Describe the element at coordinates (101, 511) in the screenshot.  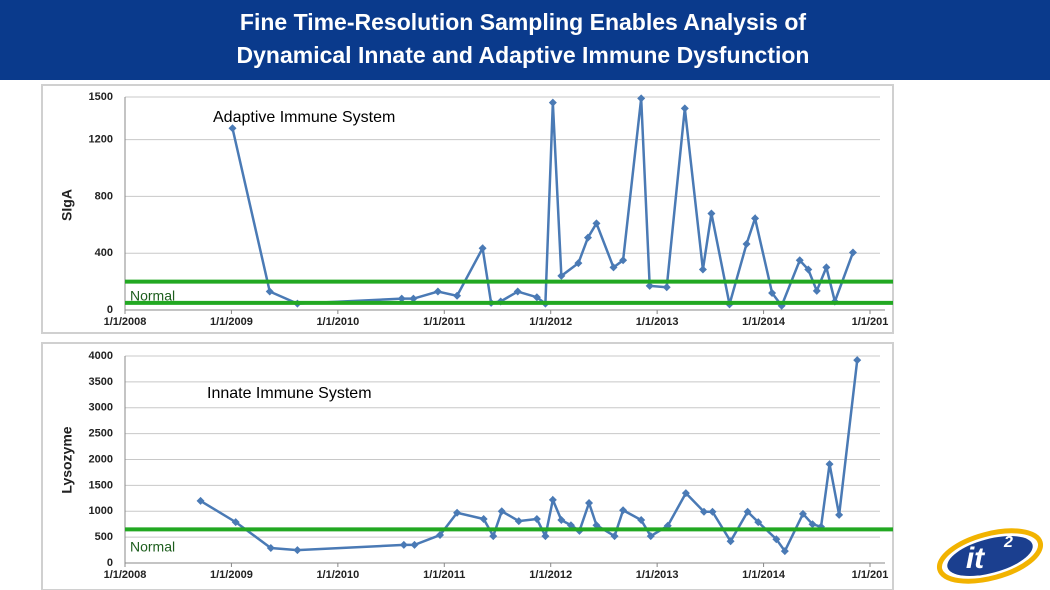
I see `y-tick-label: 1000` at that location.